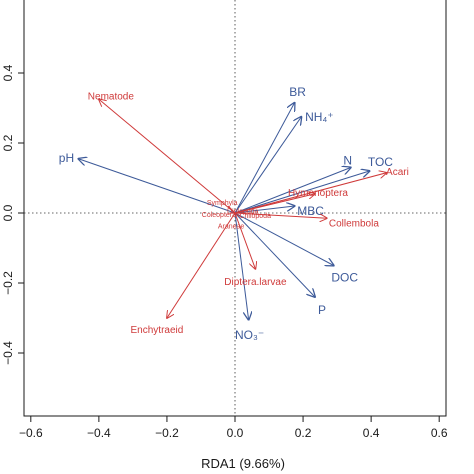  I want to click on env-vector-n, so click(292, 191).